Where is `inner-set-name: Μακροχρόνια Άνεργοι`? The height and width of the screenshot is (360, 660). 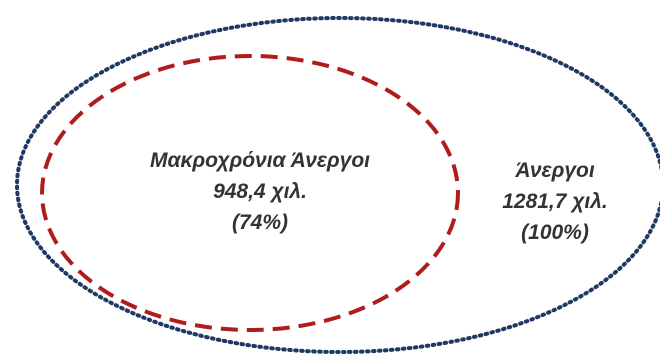 inner-set-name: Μακροχρόνια Άνεργοι is located at coordinates (260, 160).